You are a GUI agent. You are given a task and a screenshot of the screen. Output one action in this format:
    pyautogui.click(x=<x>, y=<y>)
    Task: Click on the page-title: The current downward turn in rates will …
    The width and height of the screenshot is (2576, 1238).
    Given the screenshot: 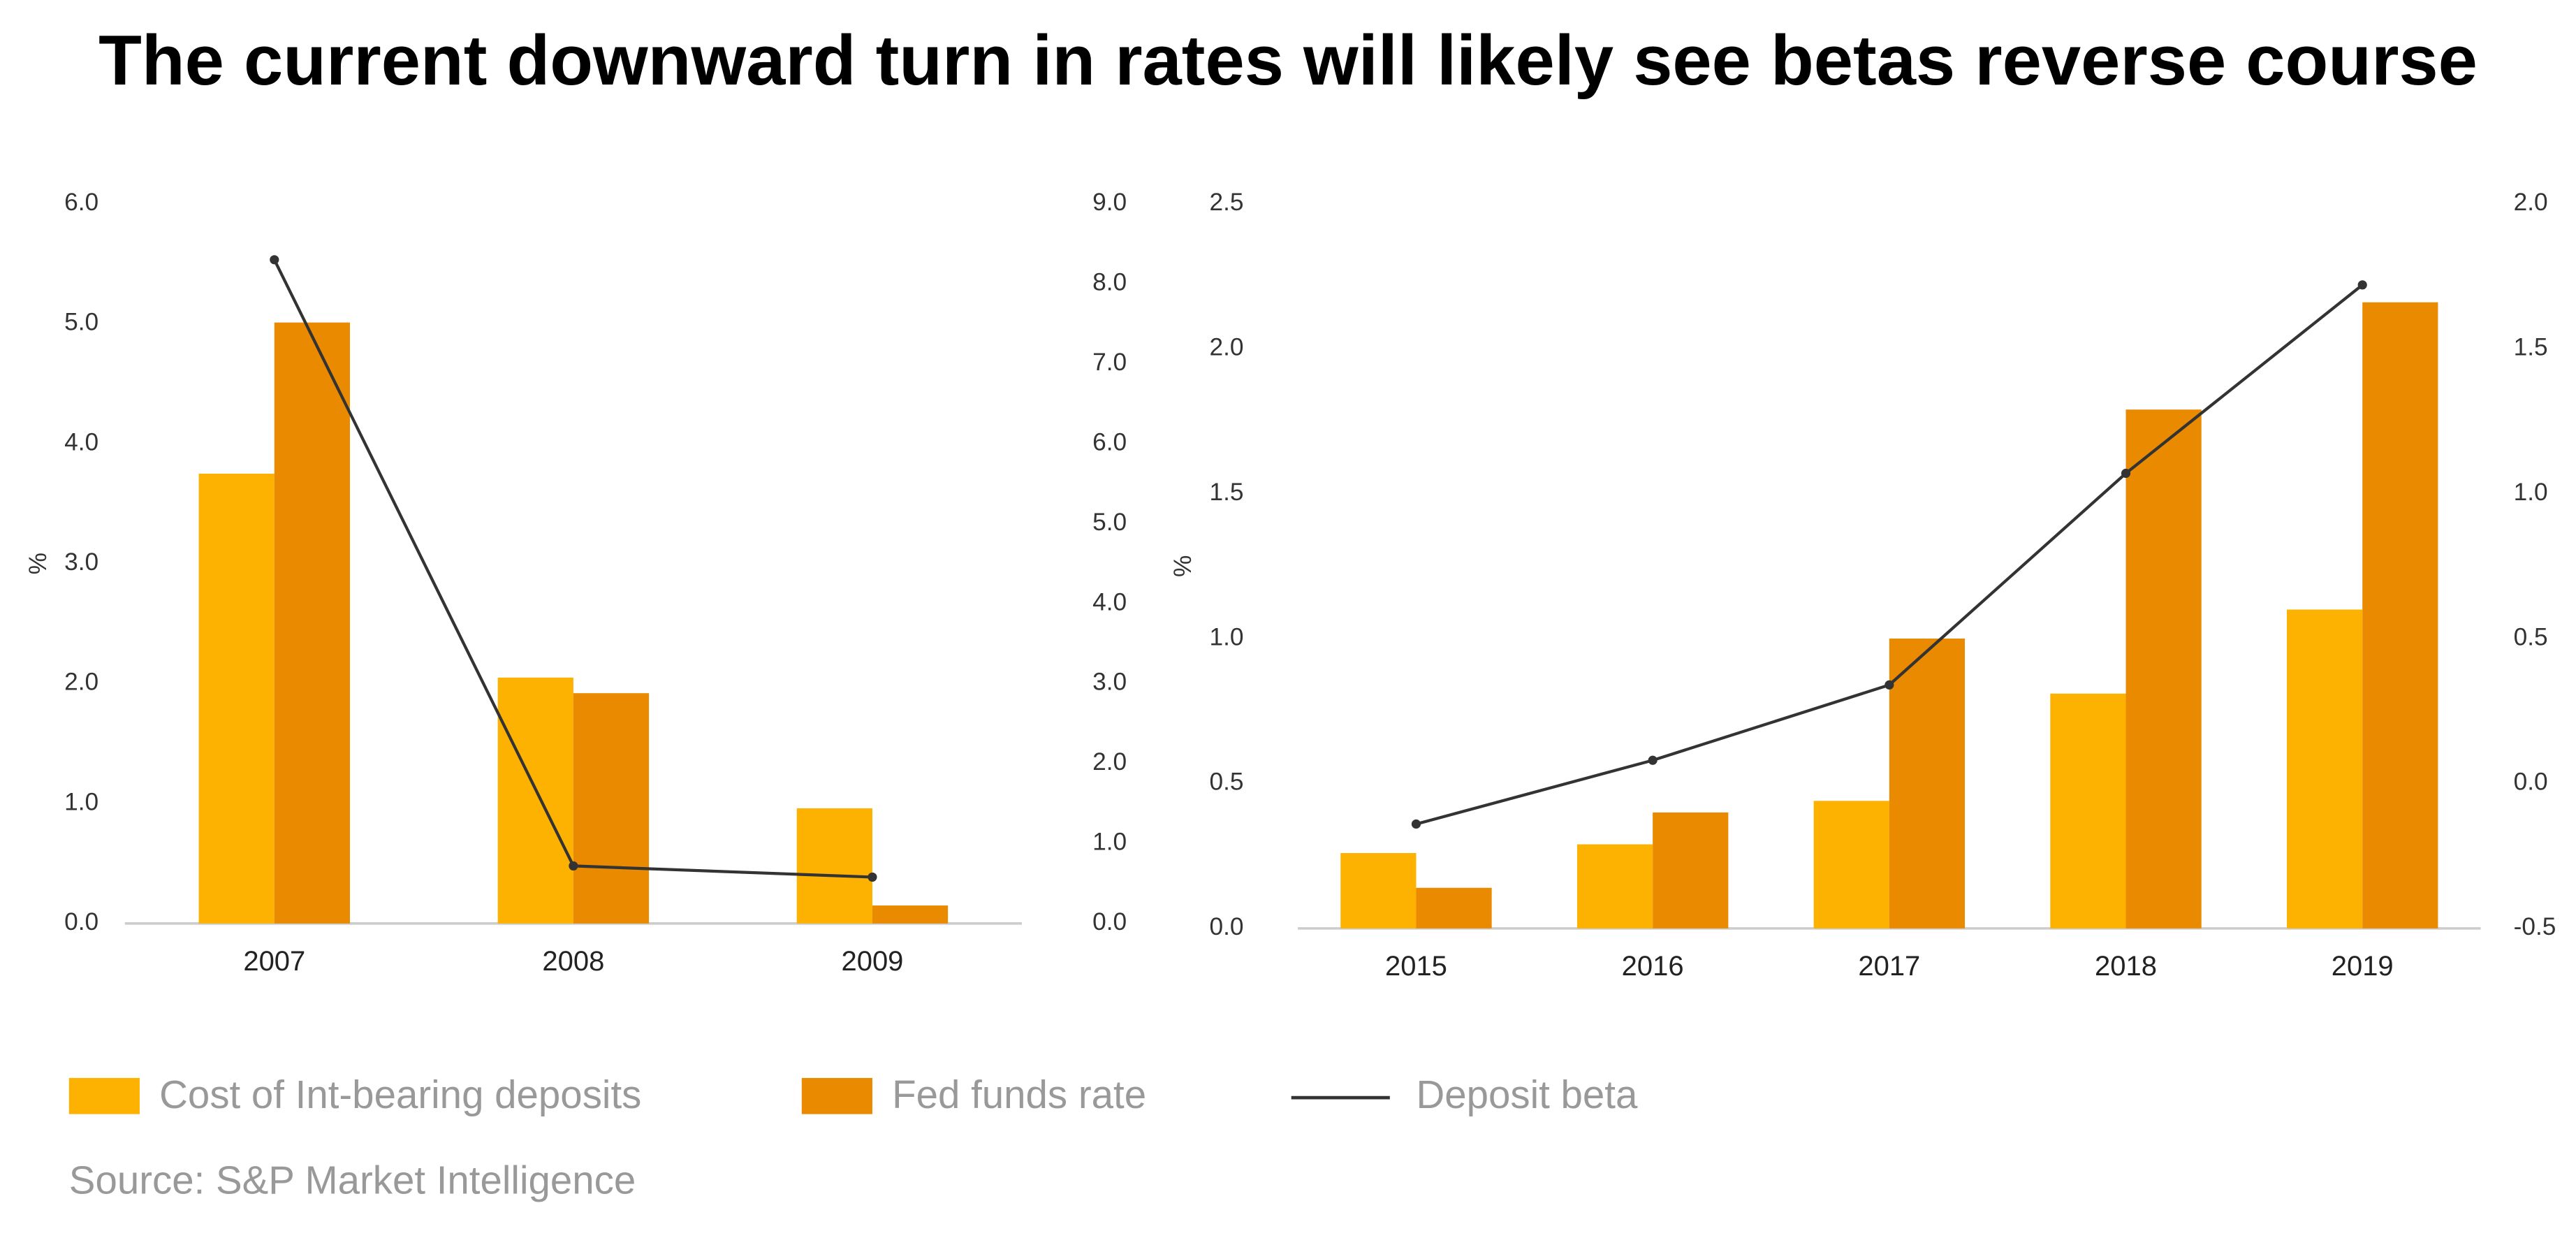 What is the action you would take?
    pyautogui.click(x=1288, y=60)
    